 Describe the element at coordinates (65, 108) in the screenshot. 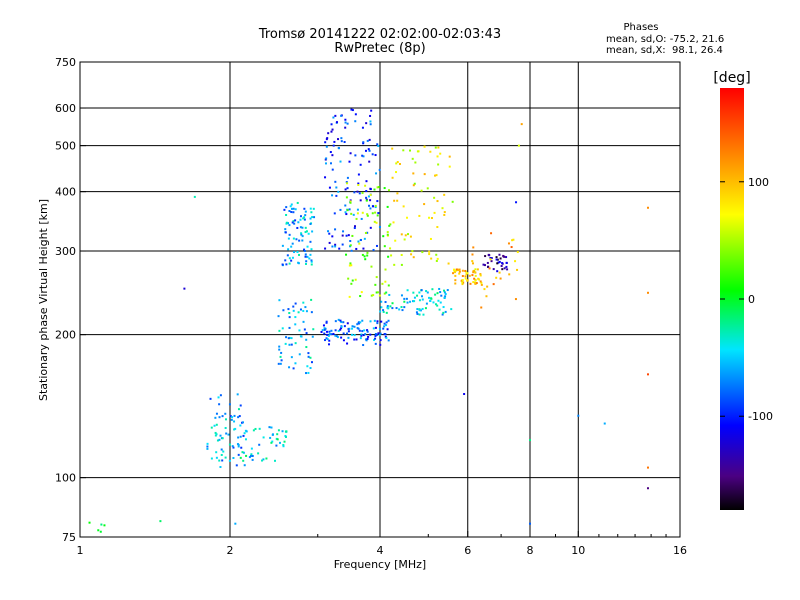

I see `y-tick-label: 600` at that location.